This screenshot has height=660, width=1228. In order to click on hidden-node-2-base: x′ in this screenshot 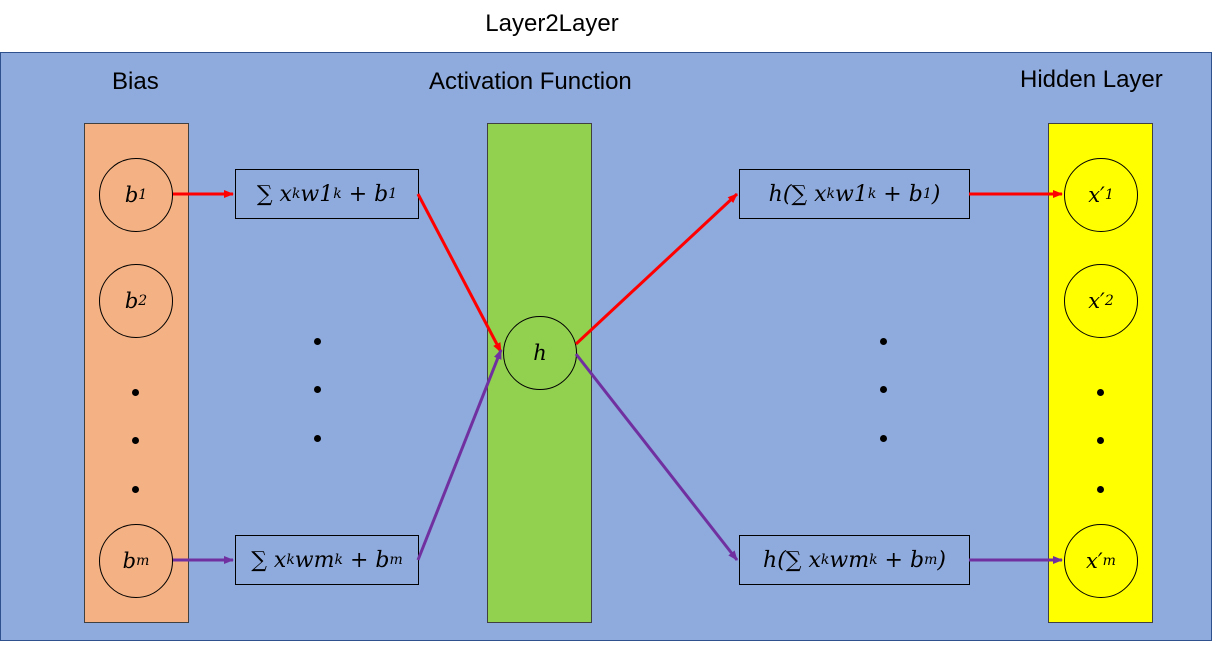, I will do `click(1096, 301)`.